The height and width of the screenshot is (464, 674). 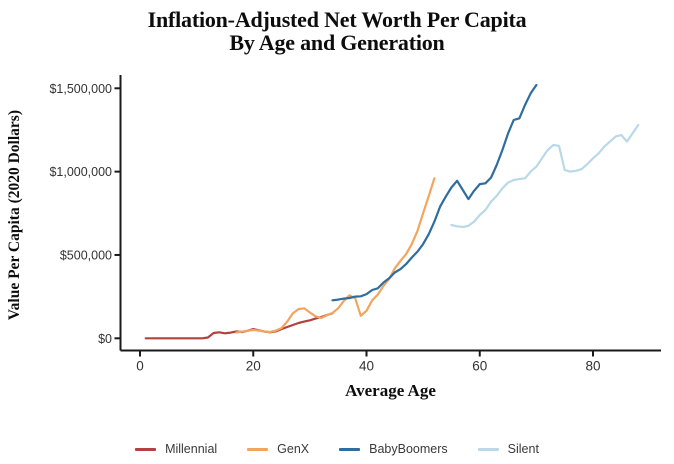 What do you see at coordinates (408, 449) in the screenshot?
I see `legend-label: BabyBoomers` at bounding box center [408, 449].